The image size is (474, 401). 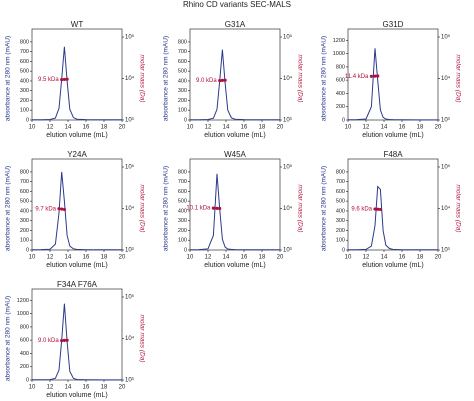 What do you see at coordinates (357, 77) in the screenshot?
I see `mass-annotation: 11.4 kDa` at bounding box center [357, 77].